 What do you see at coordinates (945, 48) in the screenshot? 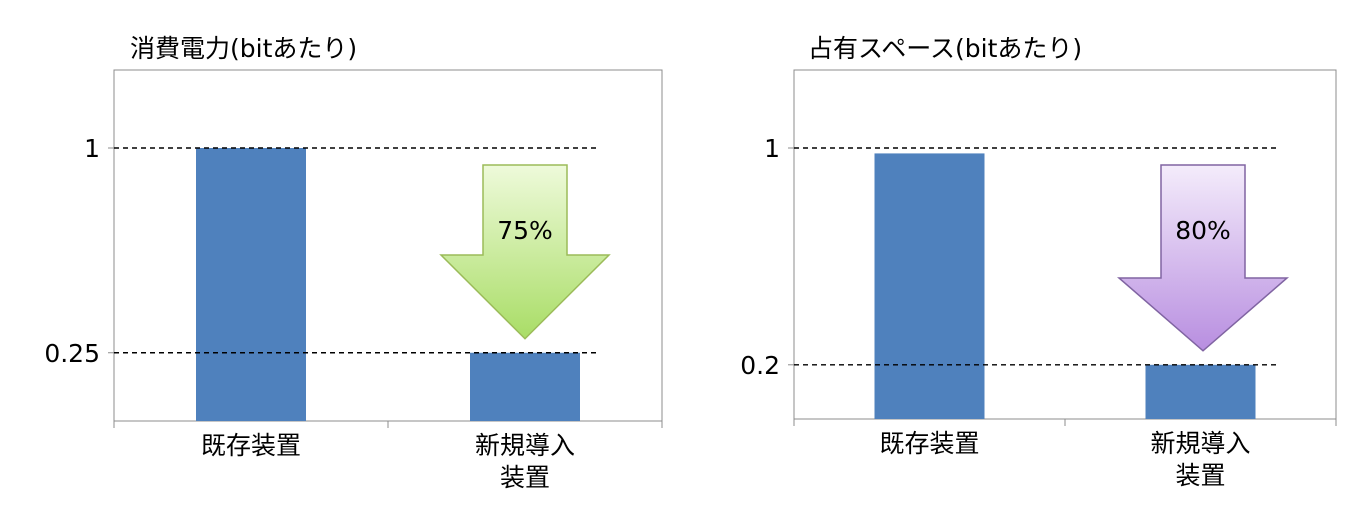
I see `chart-space-title: 占有スペース(bitあたり)` at bounding box center [945, 48].